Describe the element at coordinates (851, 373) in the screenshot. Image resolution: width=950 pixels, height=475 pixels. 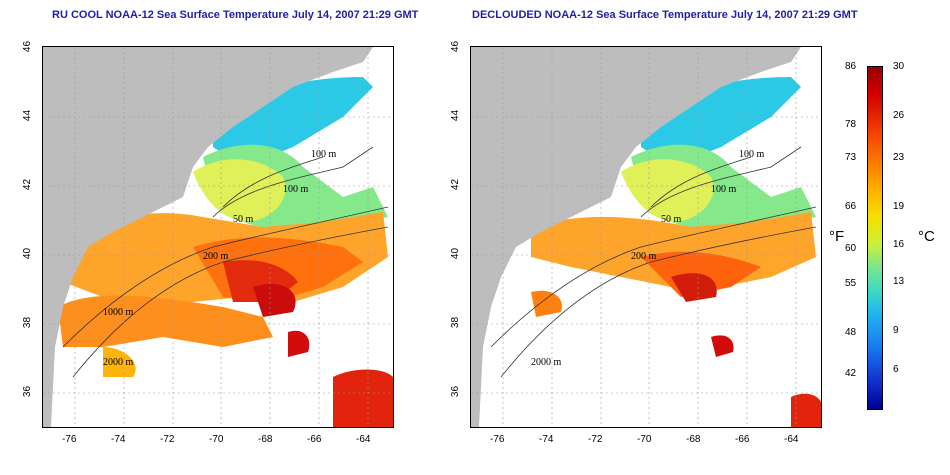
I see `colorbar-f-tick: 42` at that location.